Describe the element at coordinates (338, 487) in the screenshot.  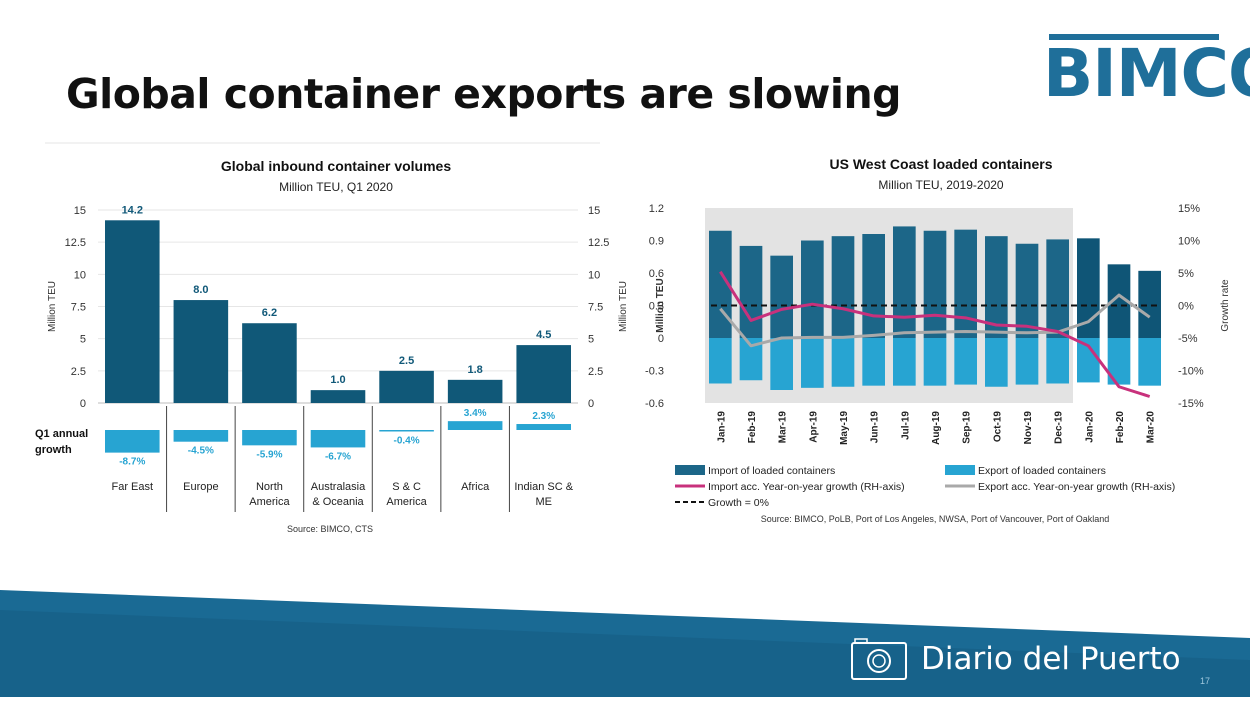
I see `x-tick-label: Australasia` at that location.